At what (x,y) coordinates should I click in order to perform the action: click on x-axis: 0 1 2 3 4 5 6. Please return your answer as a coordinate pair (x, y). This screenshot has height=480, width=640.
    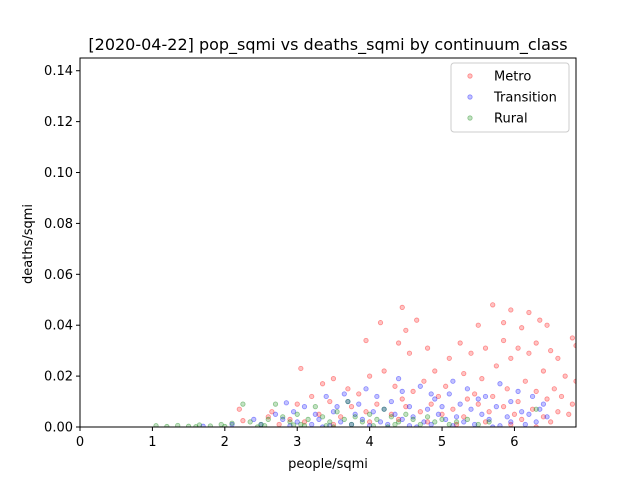
    Looking at the image, I should click on (297, 438).